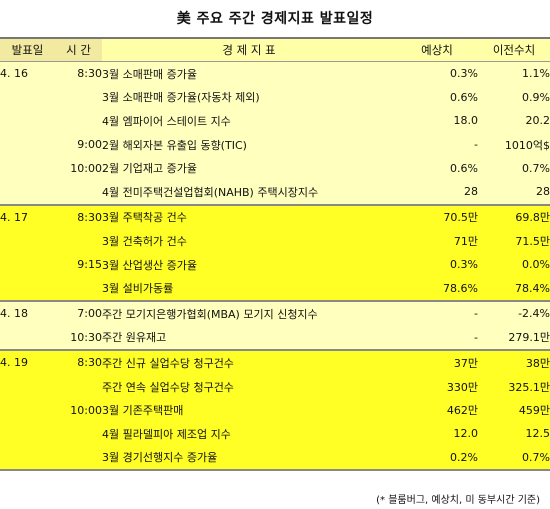 The image size is (550, 509). I want to click on table-row: 4. 19 8:30 주간 신규 실업수당 청구건수 37만 38만, so click(275, 362).